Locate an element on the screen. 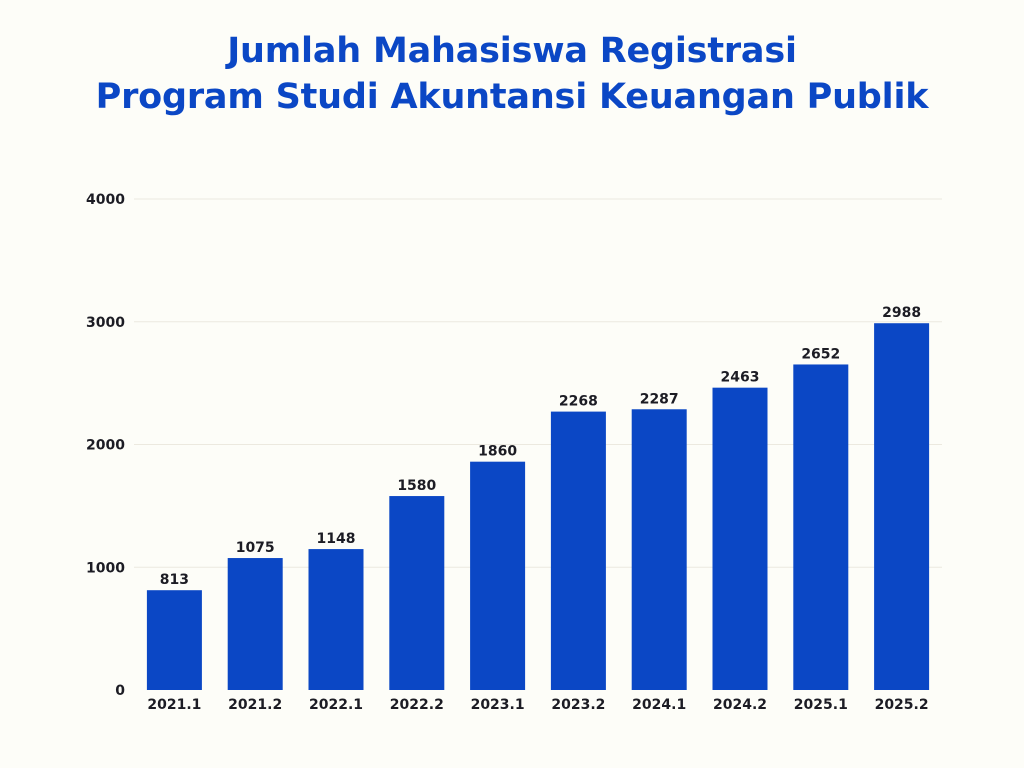 This screenshot has height=768, width=1024. x-tick-label: 2023.2 is located at coordinates (578, 705).